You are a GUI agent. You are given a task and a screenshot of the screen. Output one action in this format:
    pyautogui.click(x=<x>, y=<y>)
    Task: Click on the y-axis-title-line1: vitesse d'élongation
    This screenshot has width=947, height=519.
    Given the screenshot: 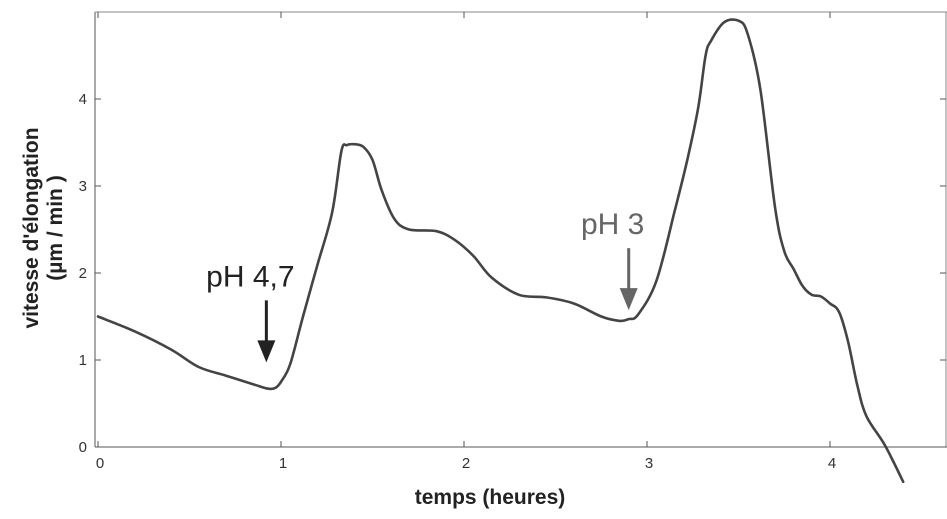 What is the action you would take?
    pyautogui.click(x=31, y=227)
    